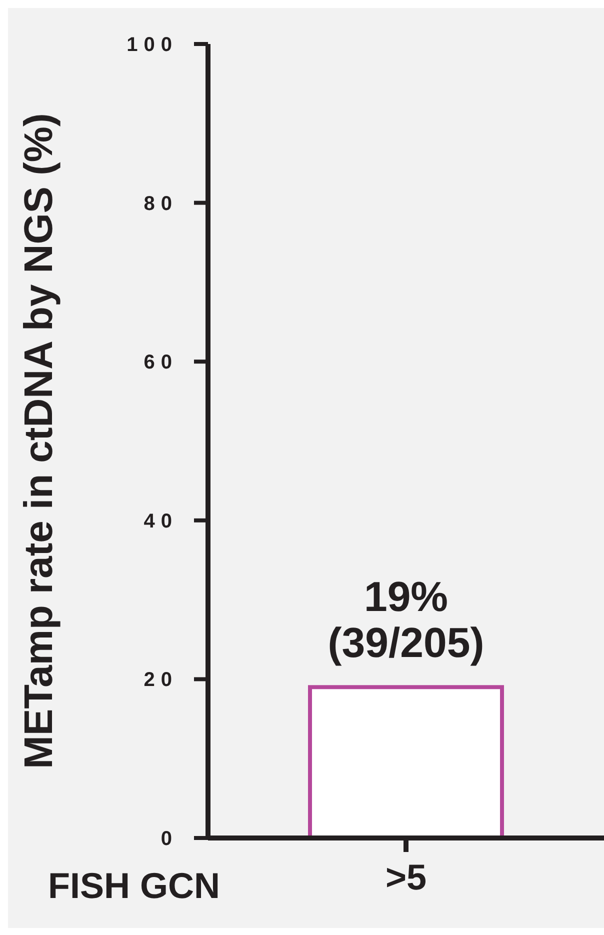 This screenshot has width=604, height=935. What do you see at coordinates (161, 363) in the screenshot?
I see `y-tick-label: 60` at bounding box center [161, 363].